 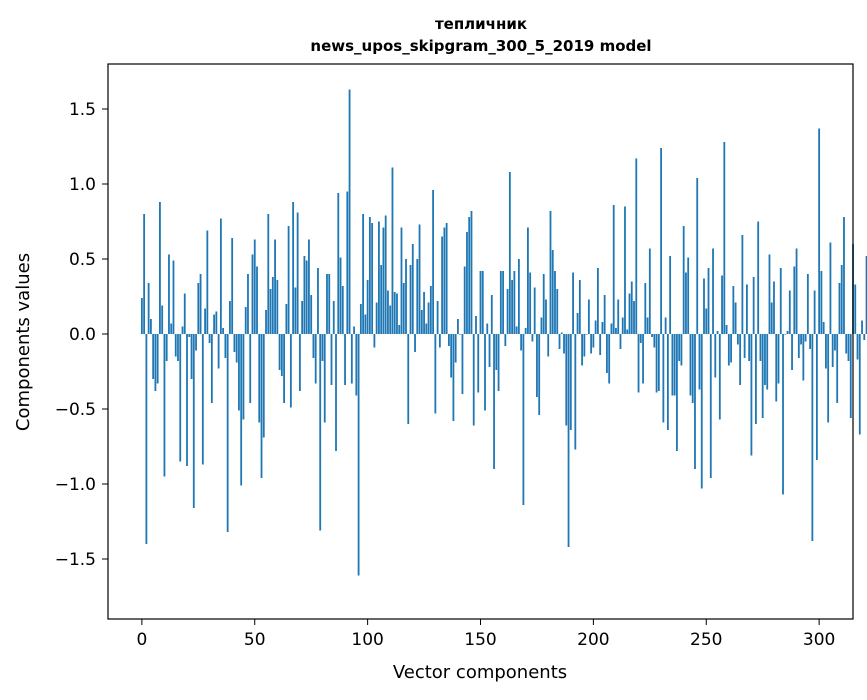 I want to click on y-axis-ticks: −1.5 −1.0 −0.5 0.0 0.5 1.0 1.5, so click(x=81, y=335).